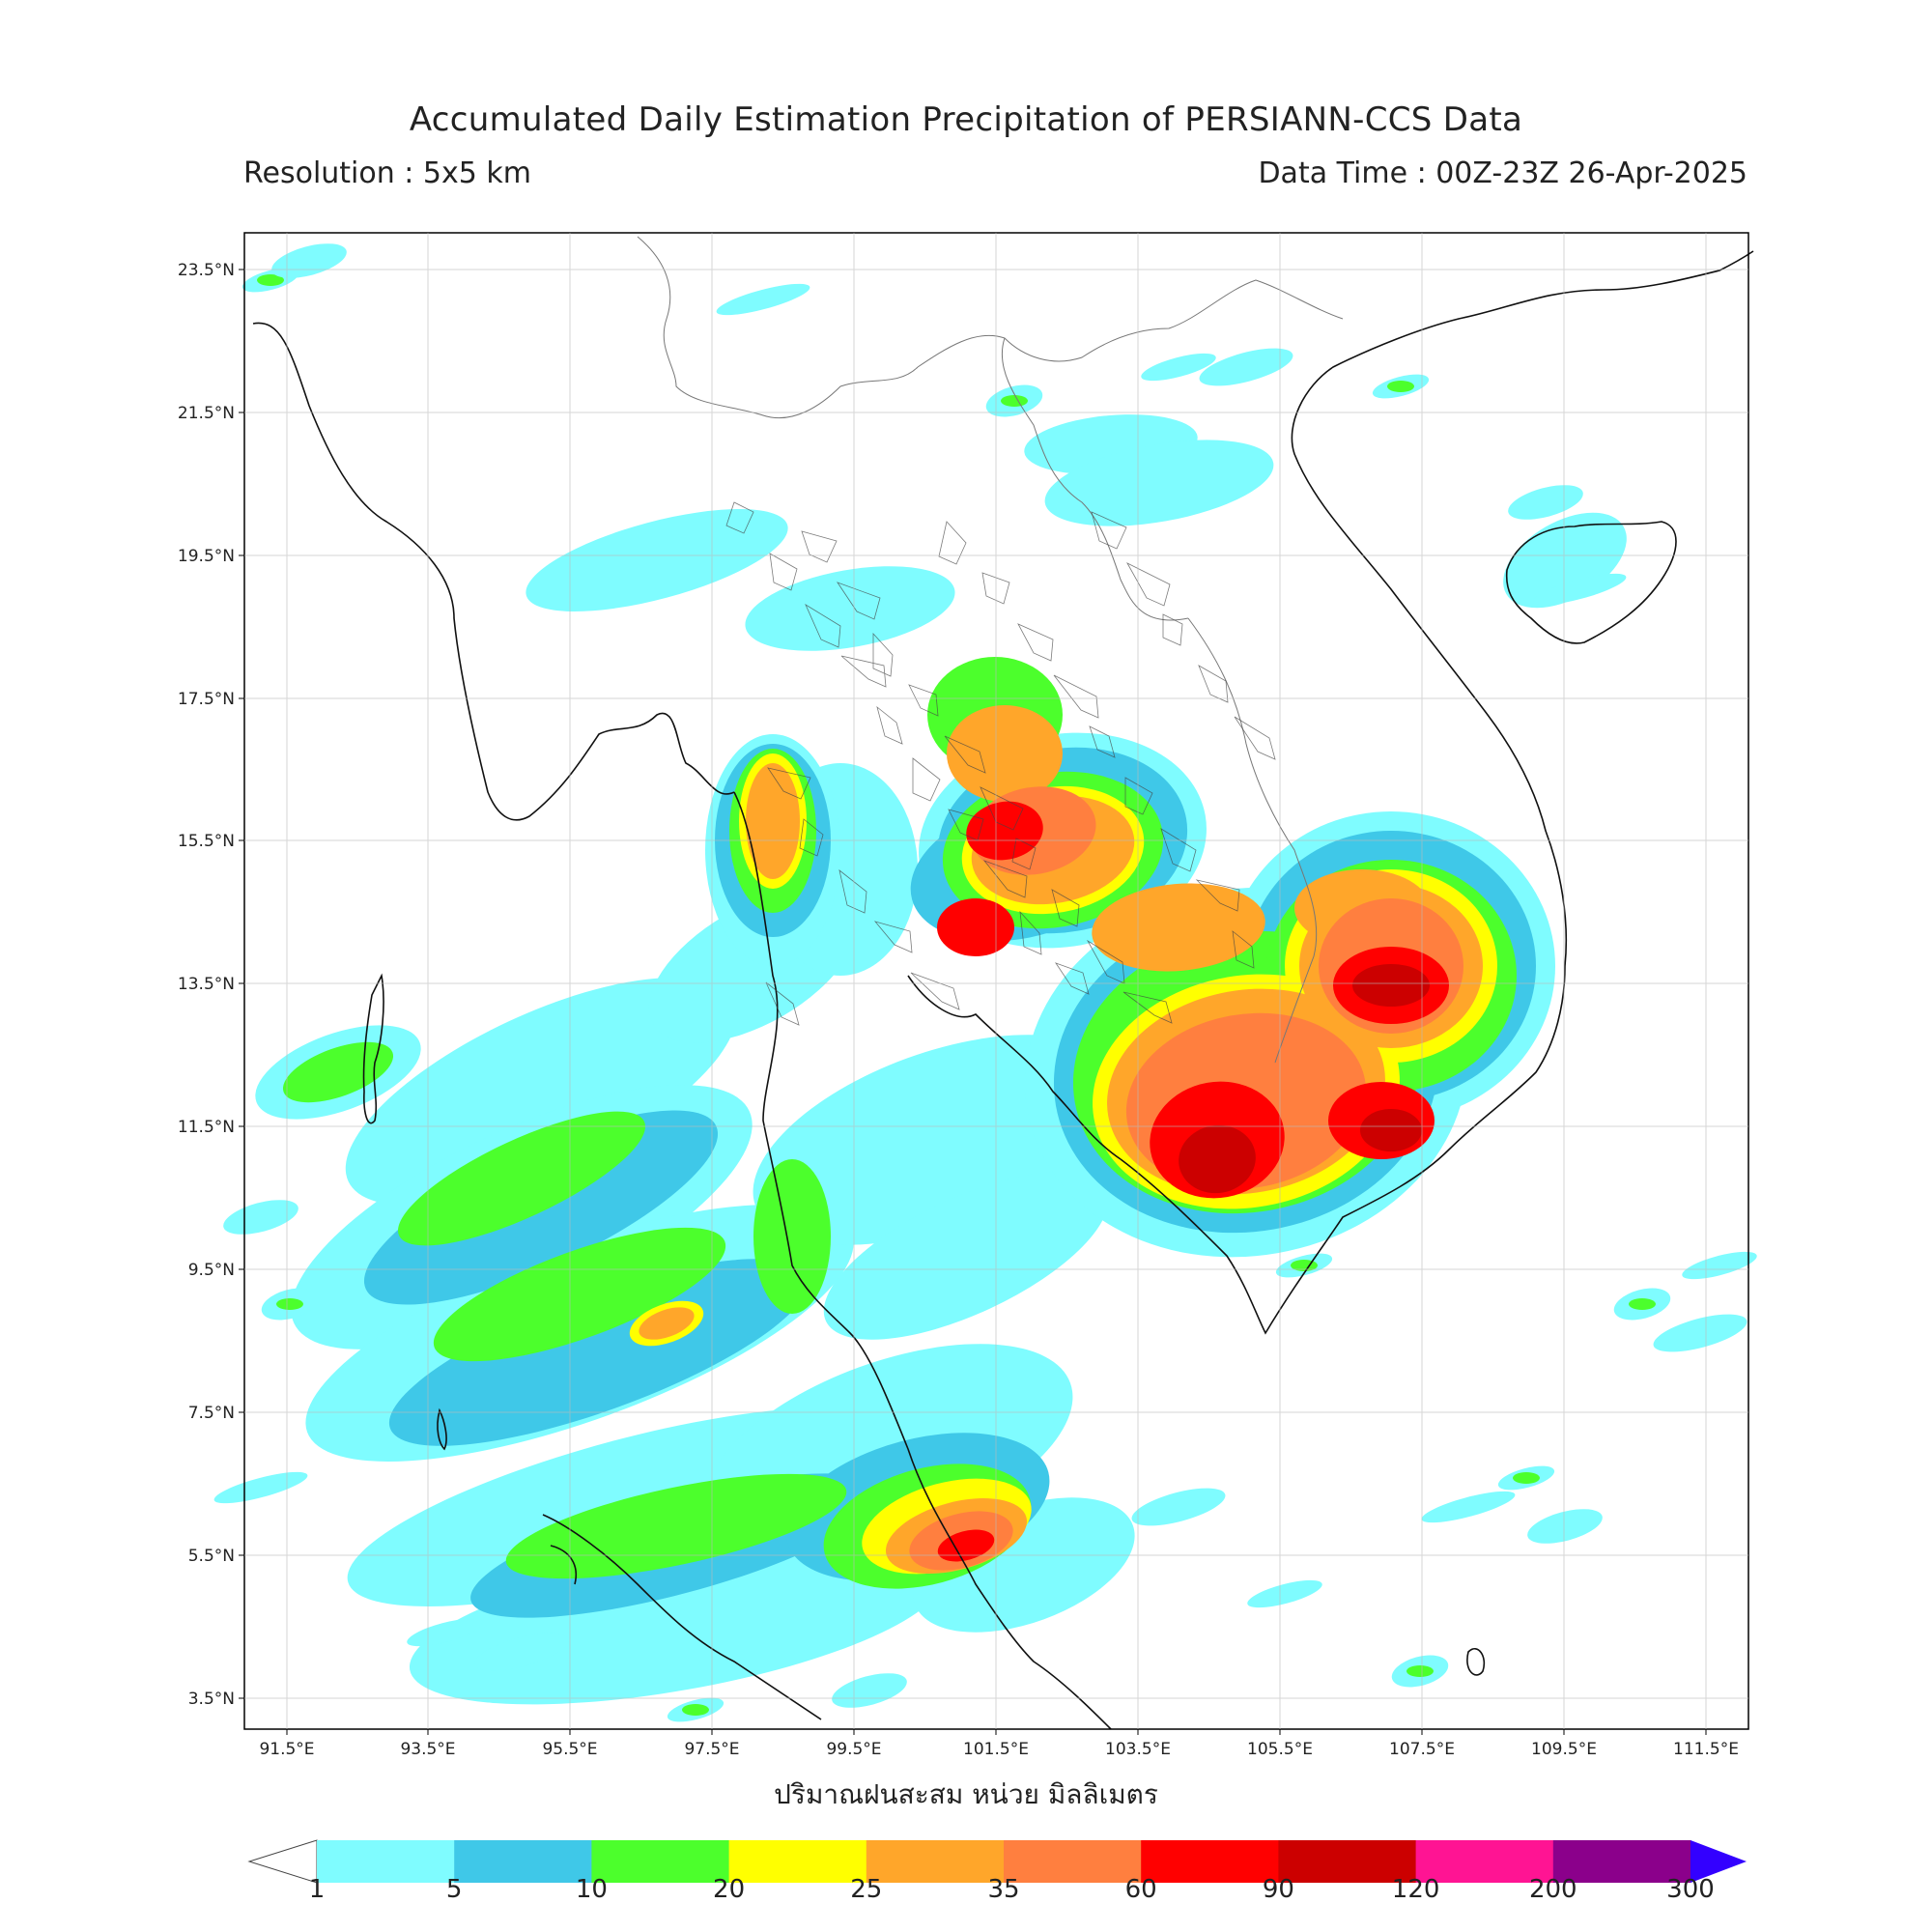 This screenshot has height=1932, width=1932. Describe the element at coordinates (1502, 173) in the screenshot. I see `data-time-label: Data Time : 00Z-23Z 26-Apr-2025` at that location.